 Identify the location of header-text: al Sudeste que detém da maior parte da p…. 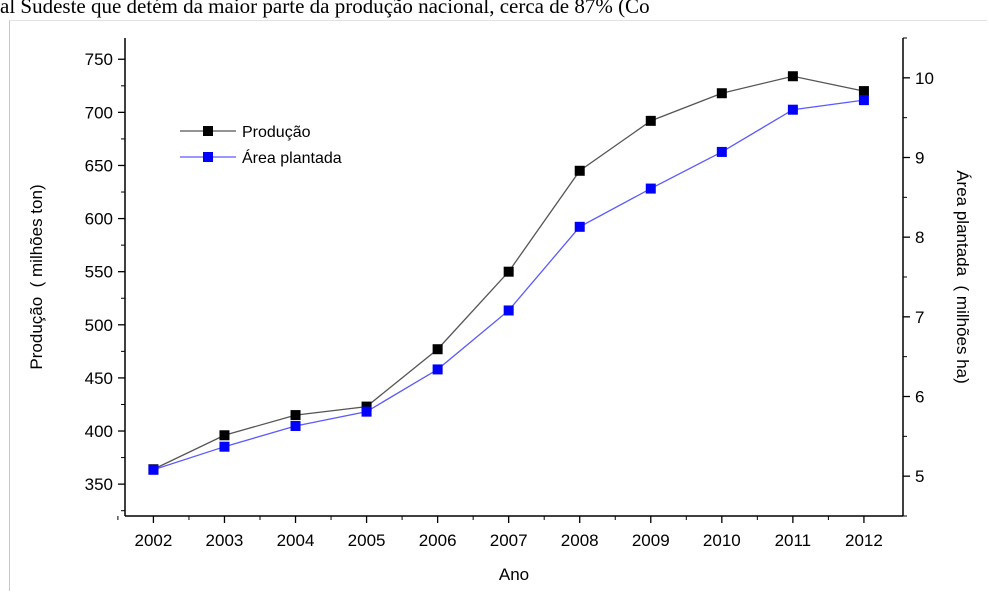
(325, 9).